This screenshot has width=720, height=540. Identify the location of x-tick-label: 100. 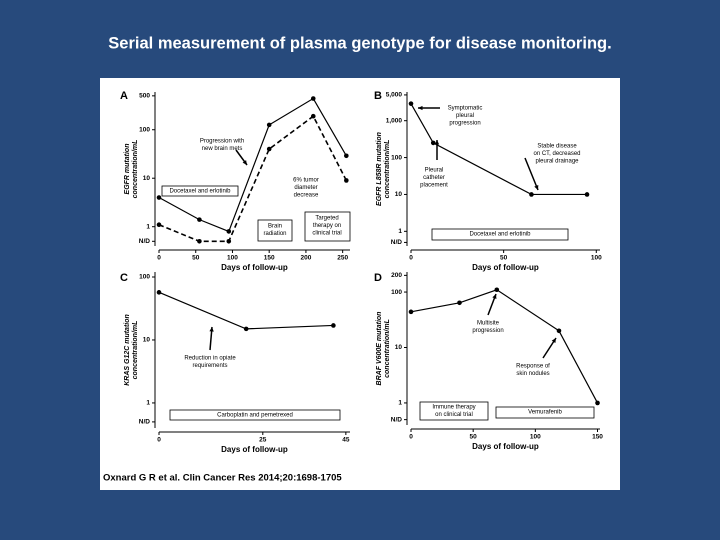
(232, 258).